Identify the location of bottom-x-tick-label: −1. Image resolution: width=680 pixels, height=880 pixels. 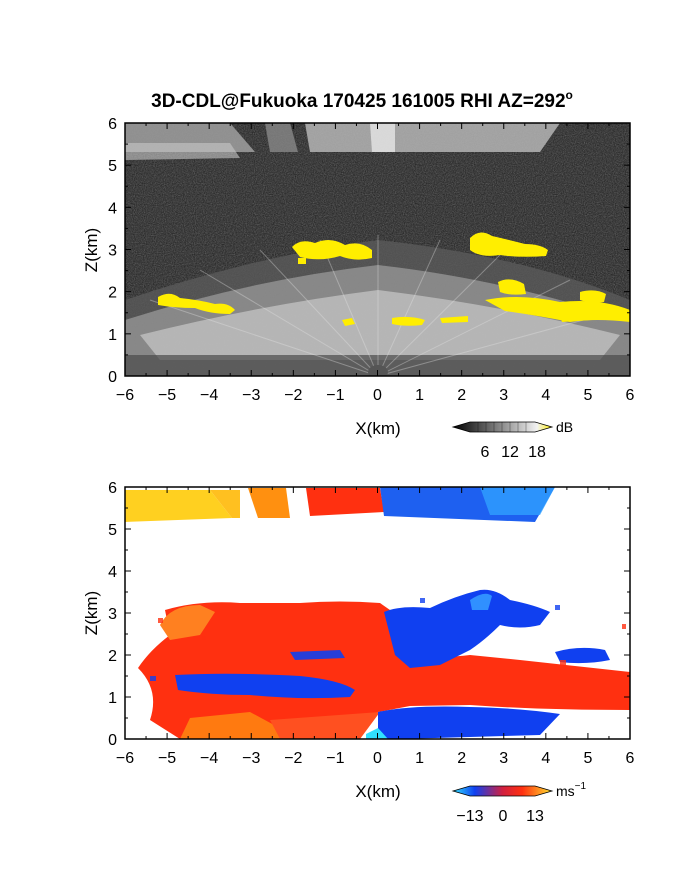
(335, 758).